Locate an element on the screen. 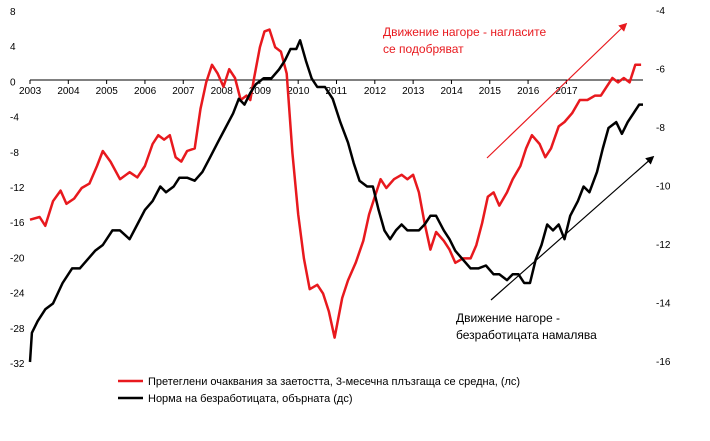 The image size is (710, 441). x-tick-label: 2015 is located at coordinates (490, 91).